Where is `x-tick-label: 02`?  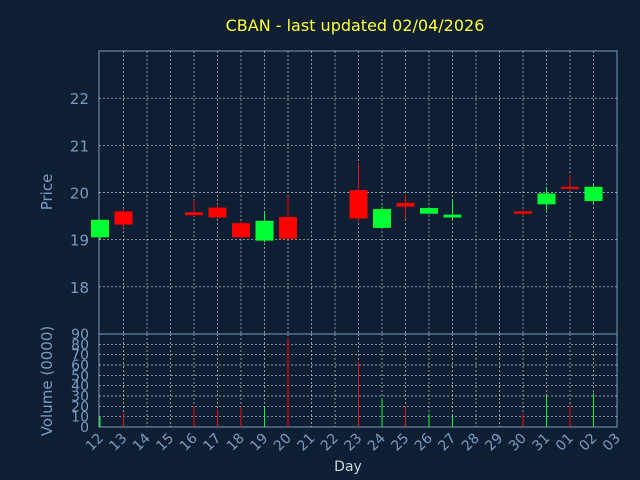
x-tick-label: 02 is located at coordinates (588, 443).